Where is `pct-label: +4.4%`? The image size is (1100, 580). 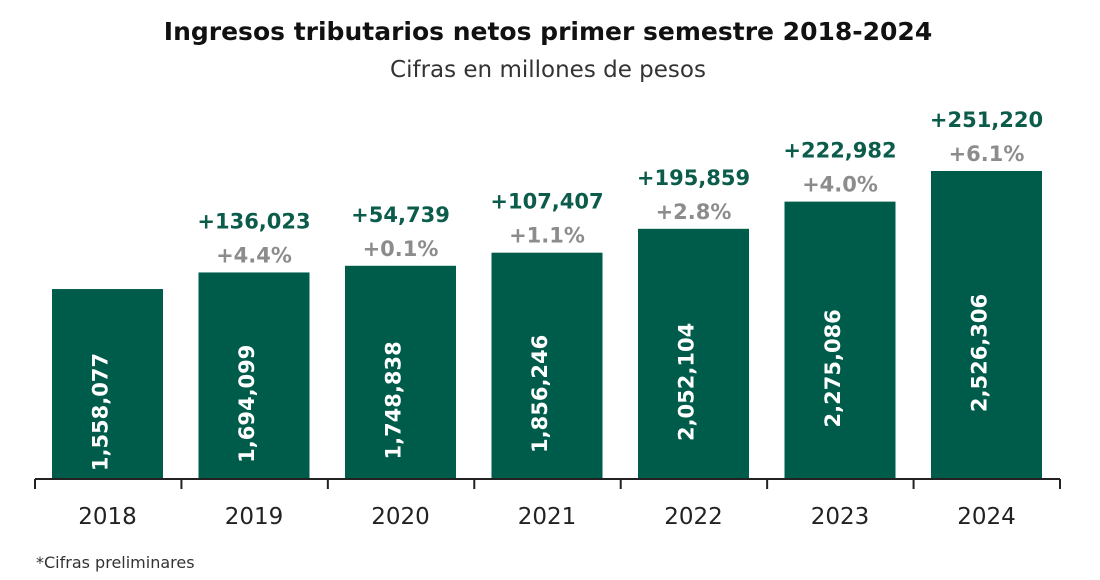
pct-label: +4.4% is located at coordinates (254, 255).